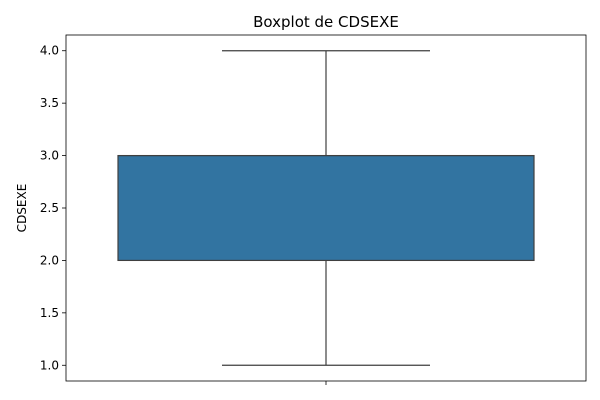 This screenshot has height=400, width=600. Describe the element at coordinates (49, 51) in the screenshot. I see `y-tick-label: 4.0` at that location.